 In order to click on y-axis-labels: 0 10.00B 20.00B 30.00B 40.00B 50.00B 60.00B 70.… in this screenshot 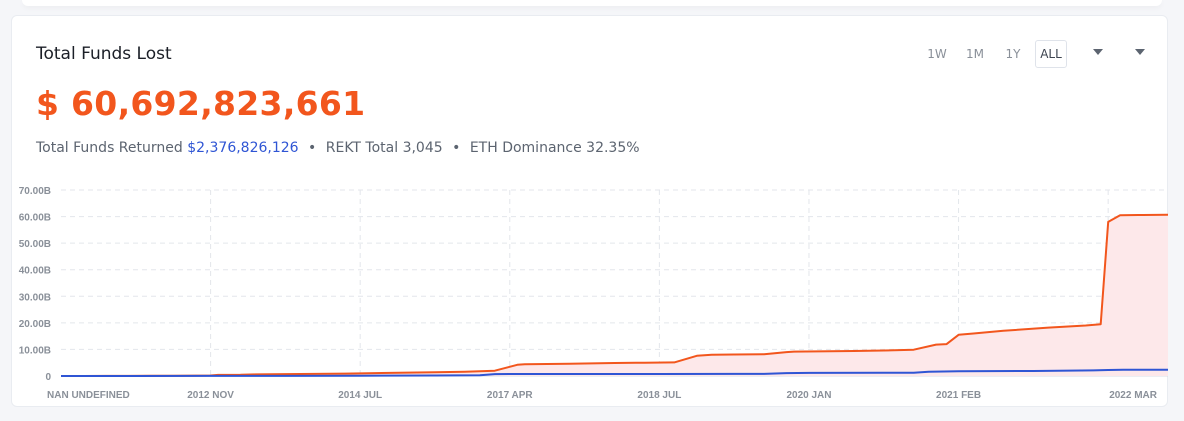, I will do `click(35, 284)`.